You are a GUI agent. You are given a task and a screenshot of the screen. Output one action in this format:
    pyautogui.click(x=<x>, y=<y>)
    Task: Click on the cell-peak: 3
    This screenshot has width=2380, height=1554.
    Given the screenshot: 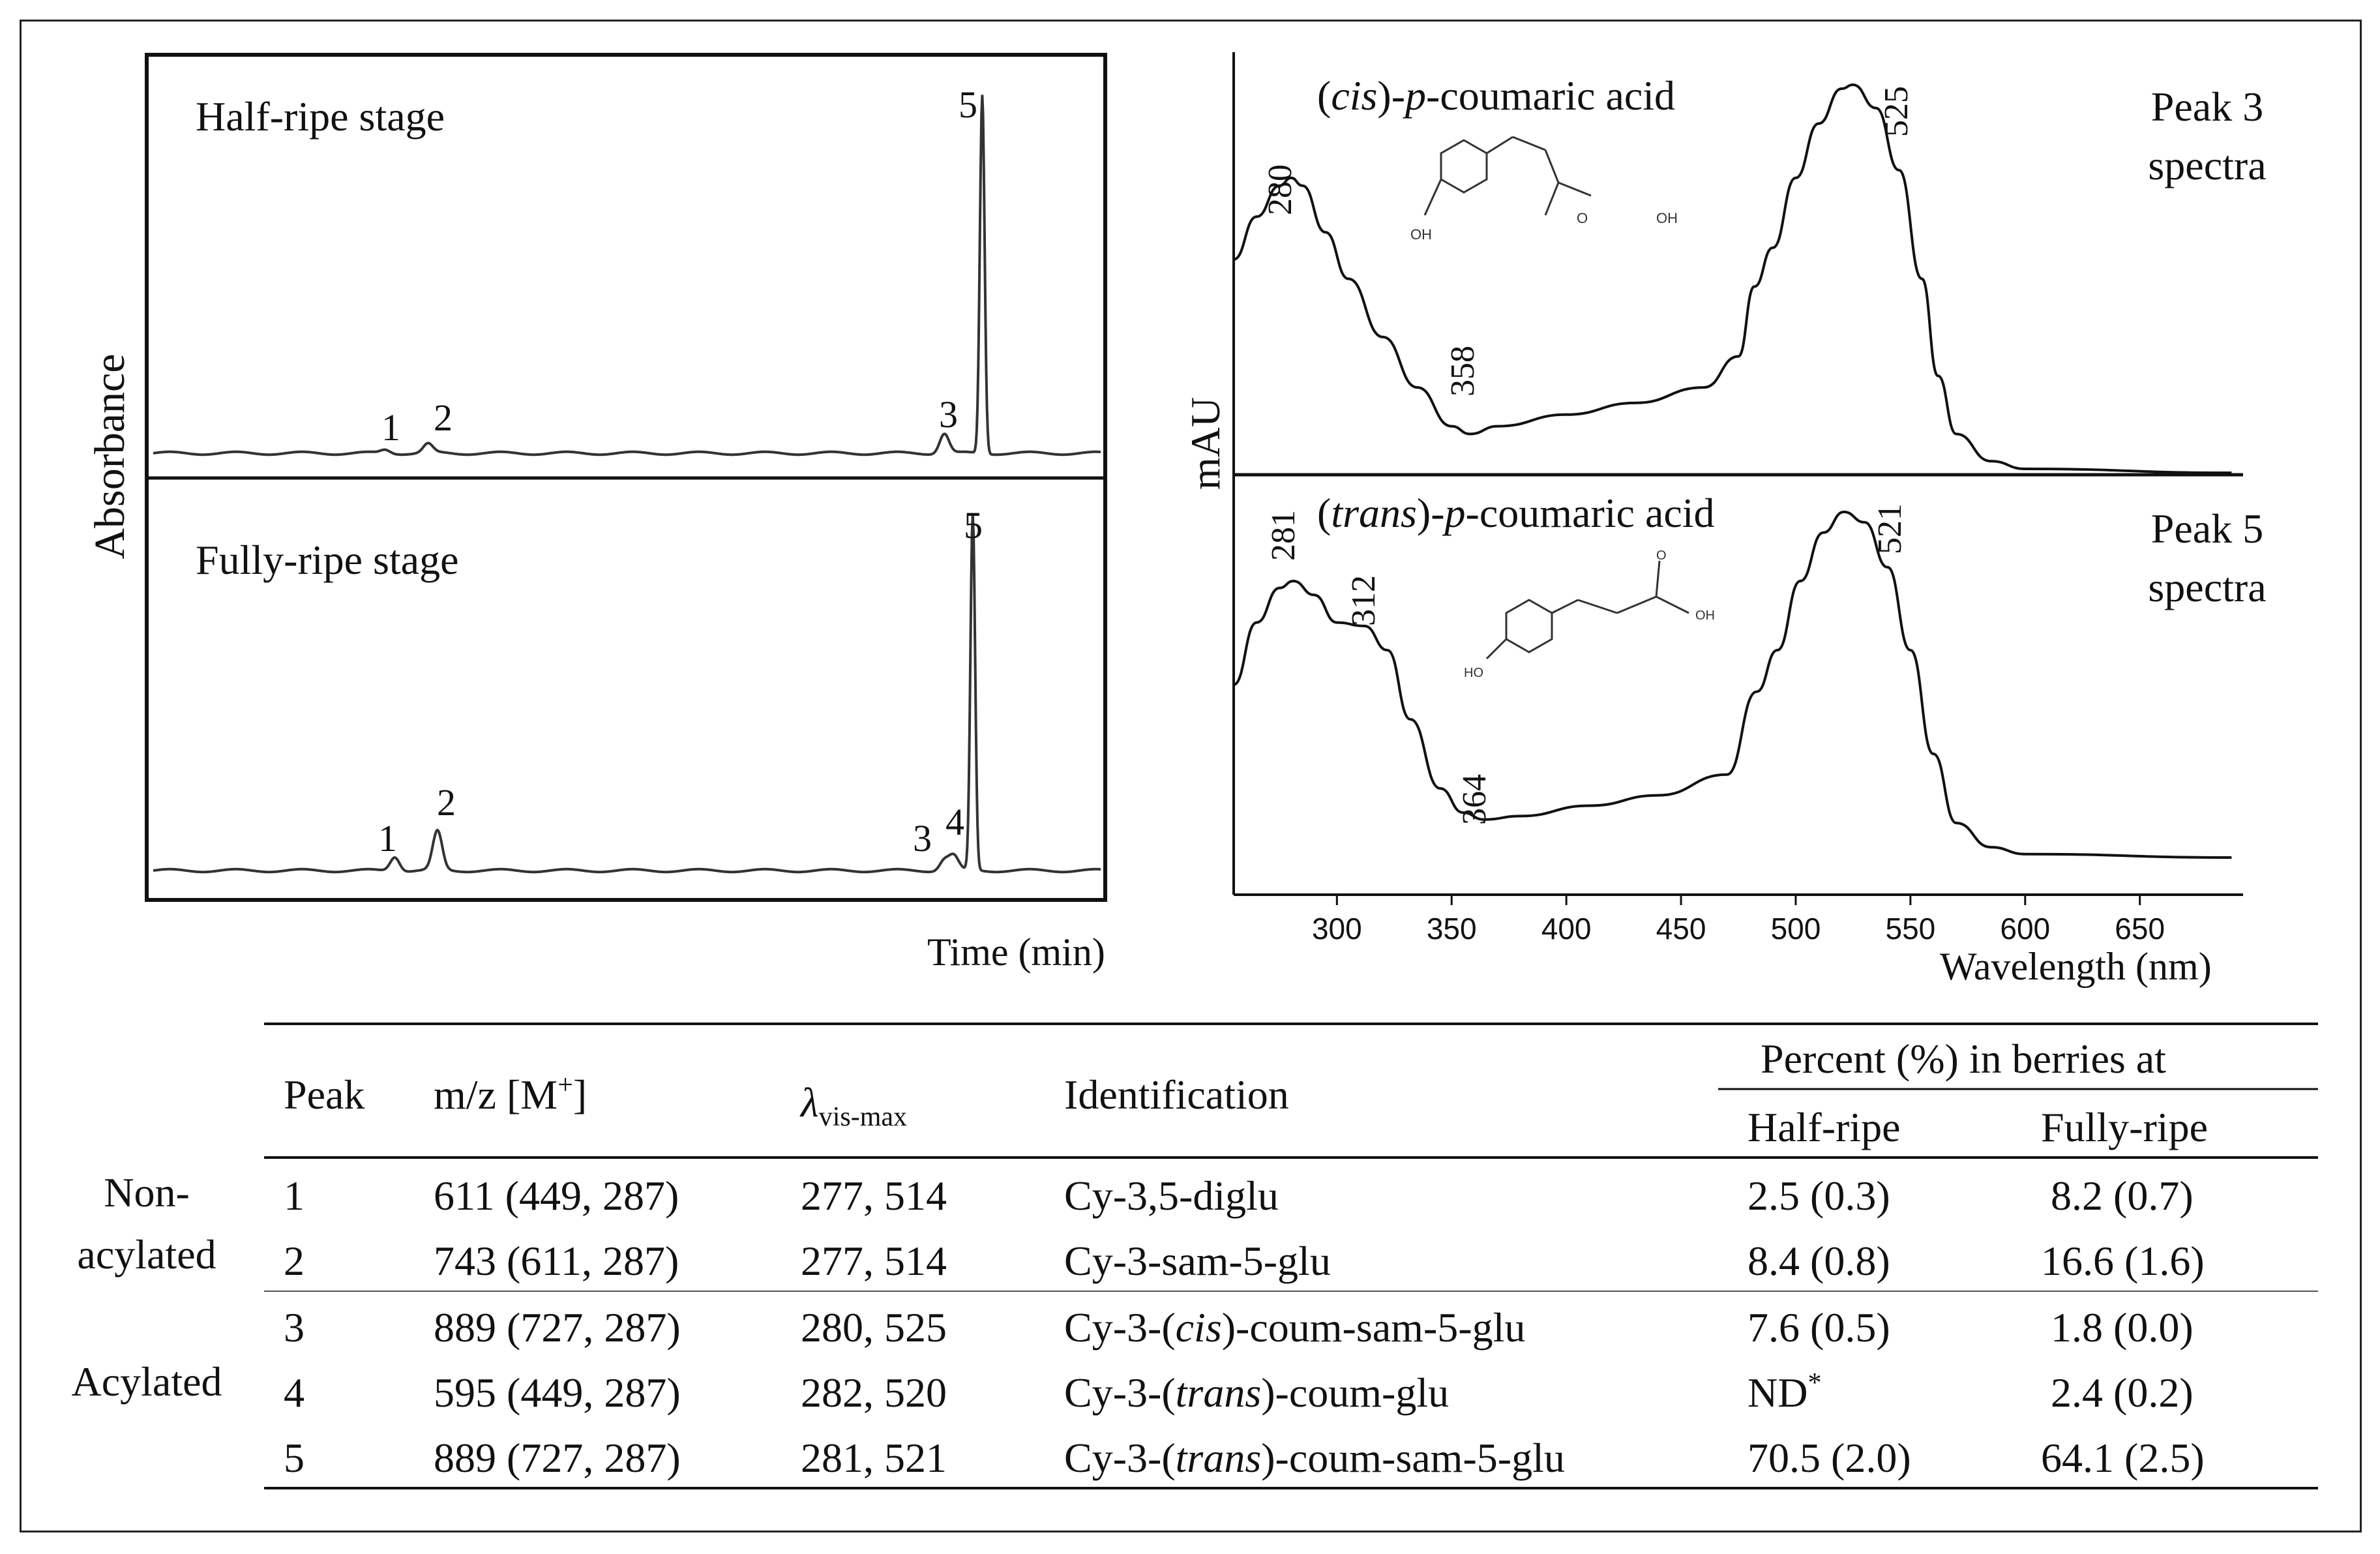 What is the action you would take?
    pyautogui.click(x=294, y=1327)
    